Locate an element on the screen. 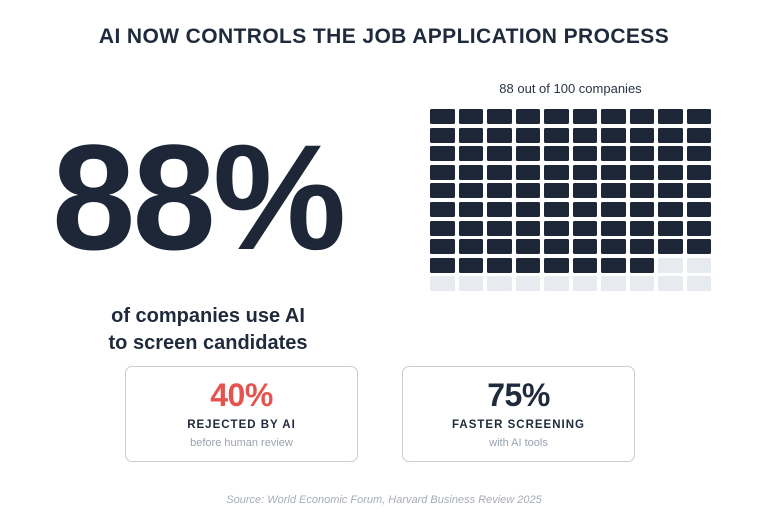 This screenshot has width=768, height=532. stat-card-screening: 75% FASTER SCREENING with AI tools is located at coordinates (518, 414).